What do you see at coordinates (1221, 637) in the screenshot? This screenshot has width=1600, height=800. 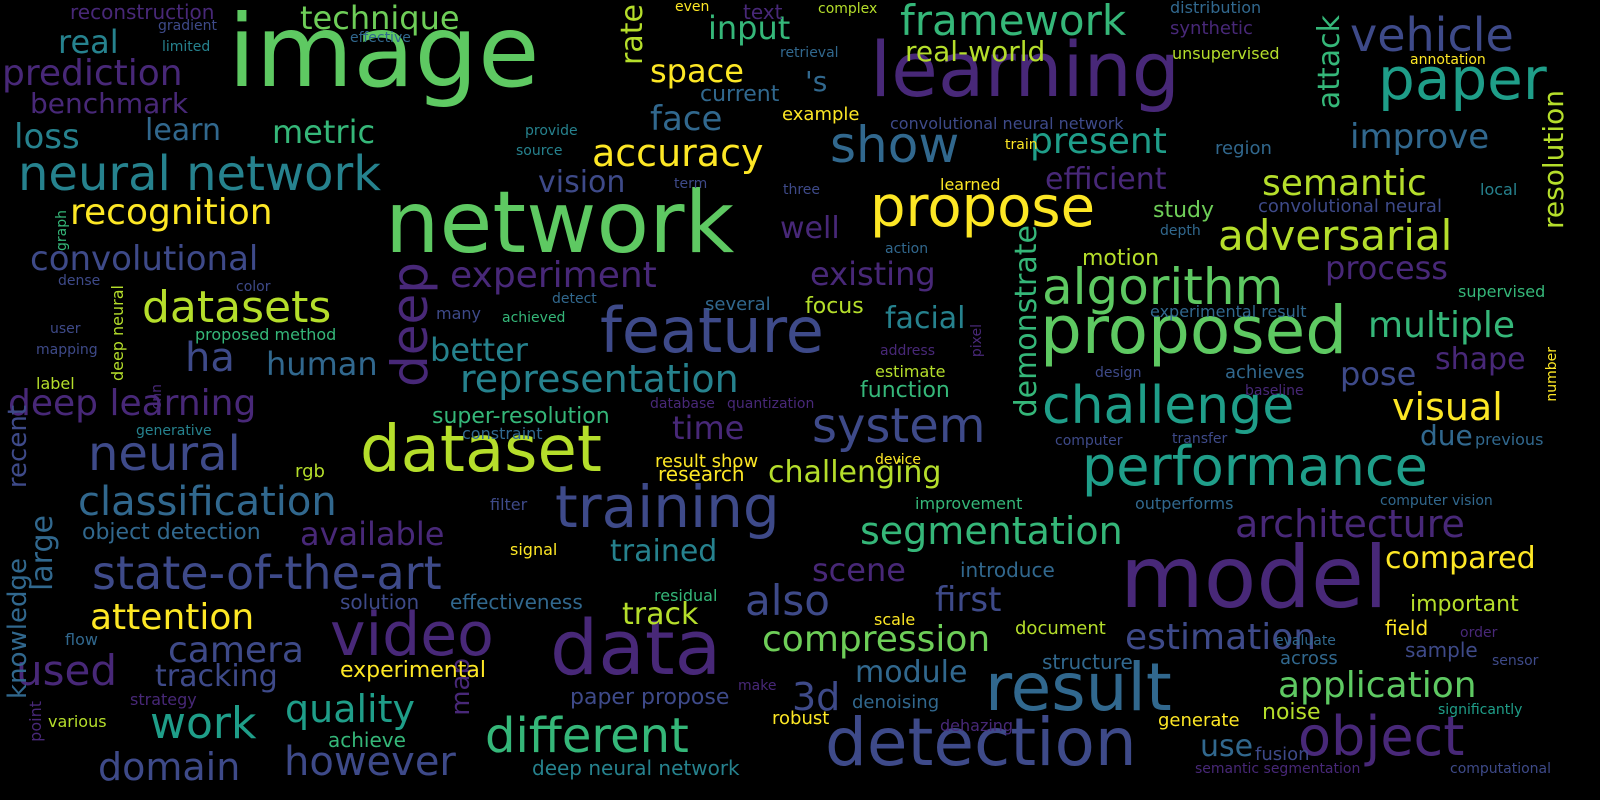 I see `word-estimation: estimation` at bounding box center [1221, 637].